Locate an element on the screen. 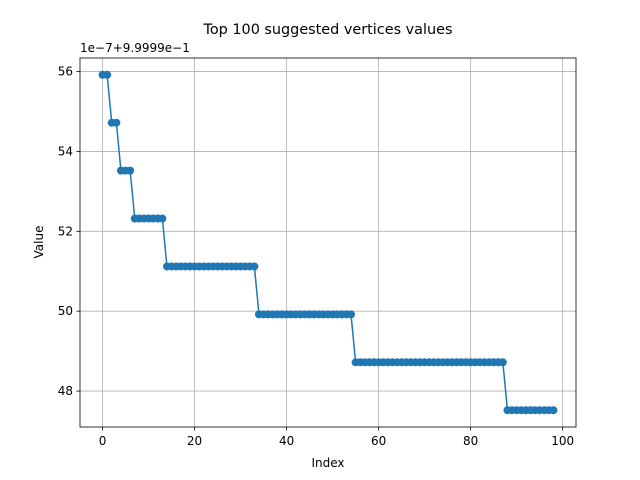  y-tick-label: 52 is located at coordinates (65, 231).